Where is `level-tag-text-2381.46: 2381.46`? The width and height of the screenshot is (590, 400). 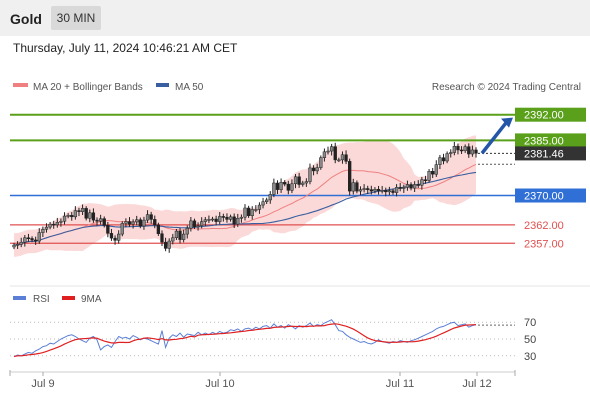 level-tag-text-2381.46: 2381.46 is located at coordinates (544, 154).